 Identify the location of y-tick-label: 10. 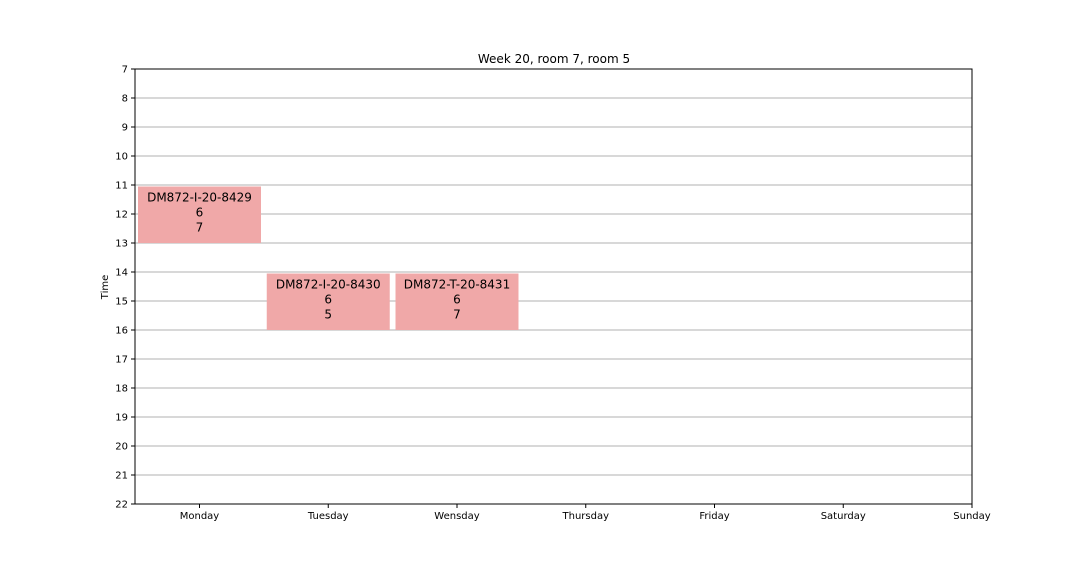
(121, 157).